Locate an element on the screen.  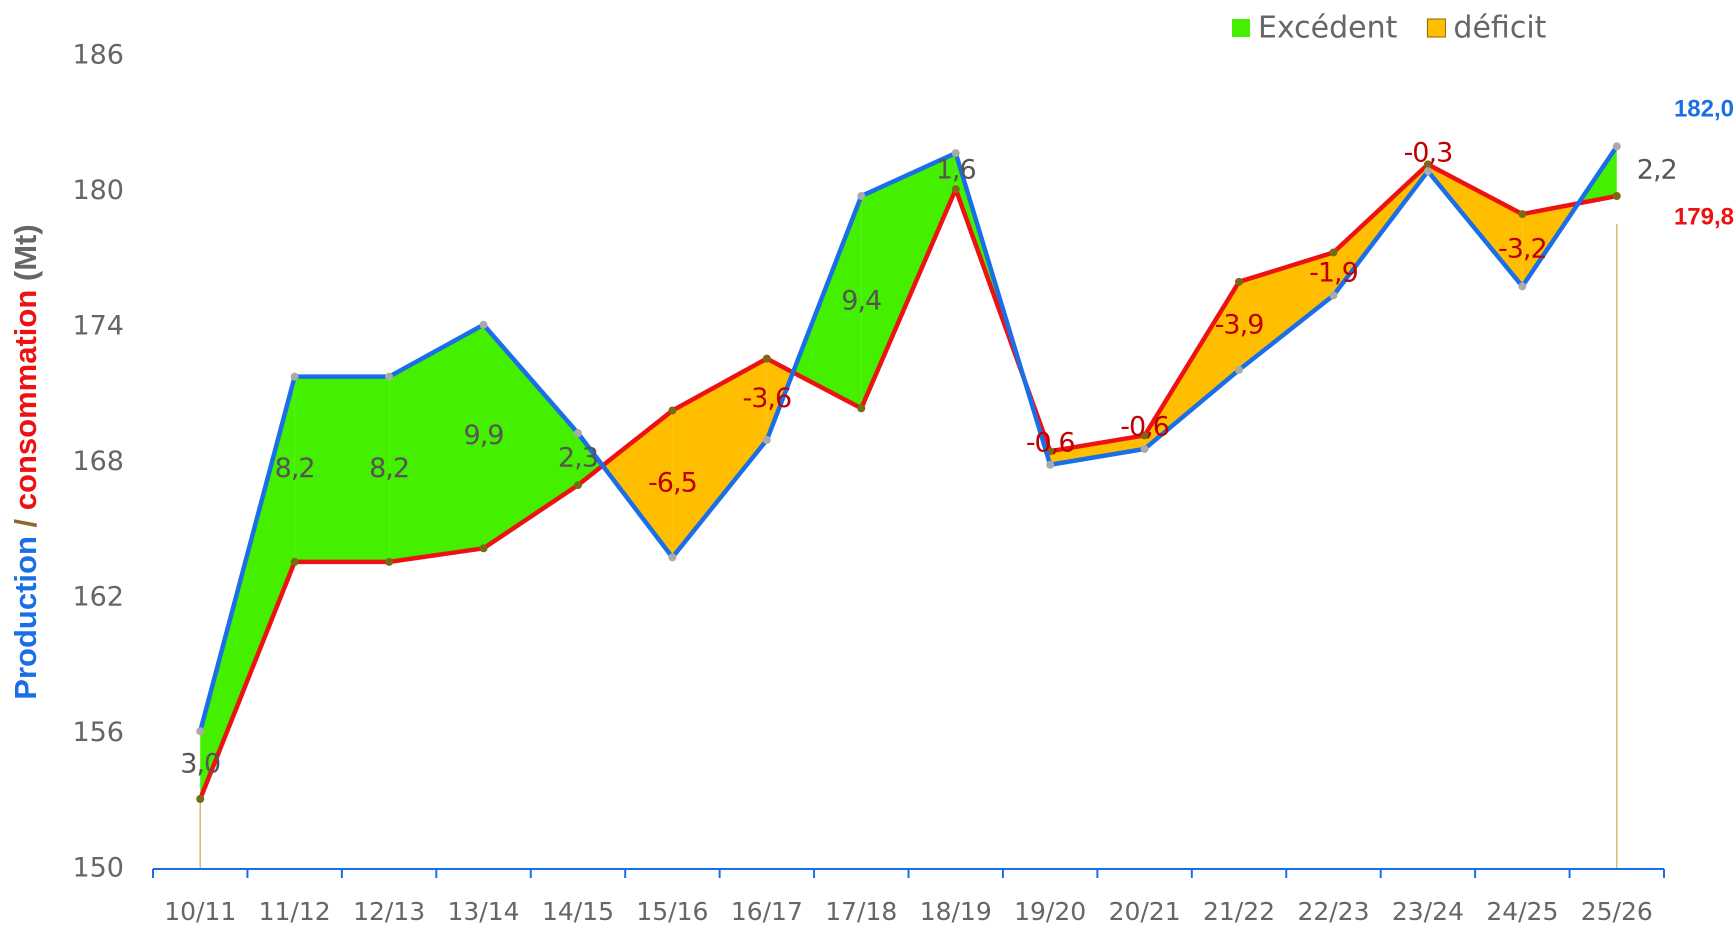
x-tick-label: 16/17 is located at coordinates (767, 911).